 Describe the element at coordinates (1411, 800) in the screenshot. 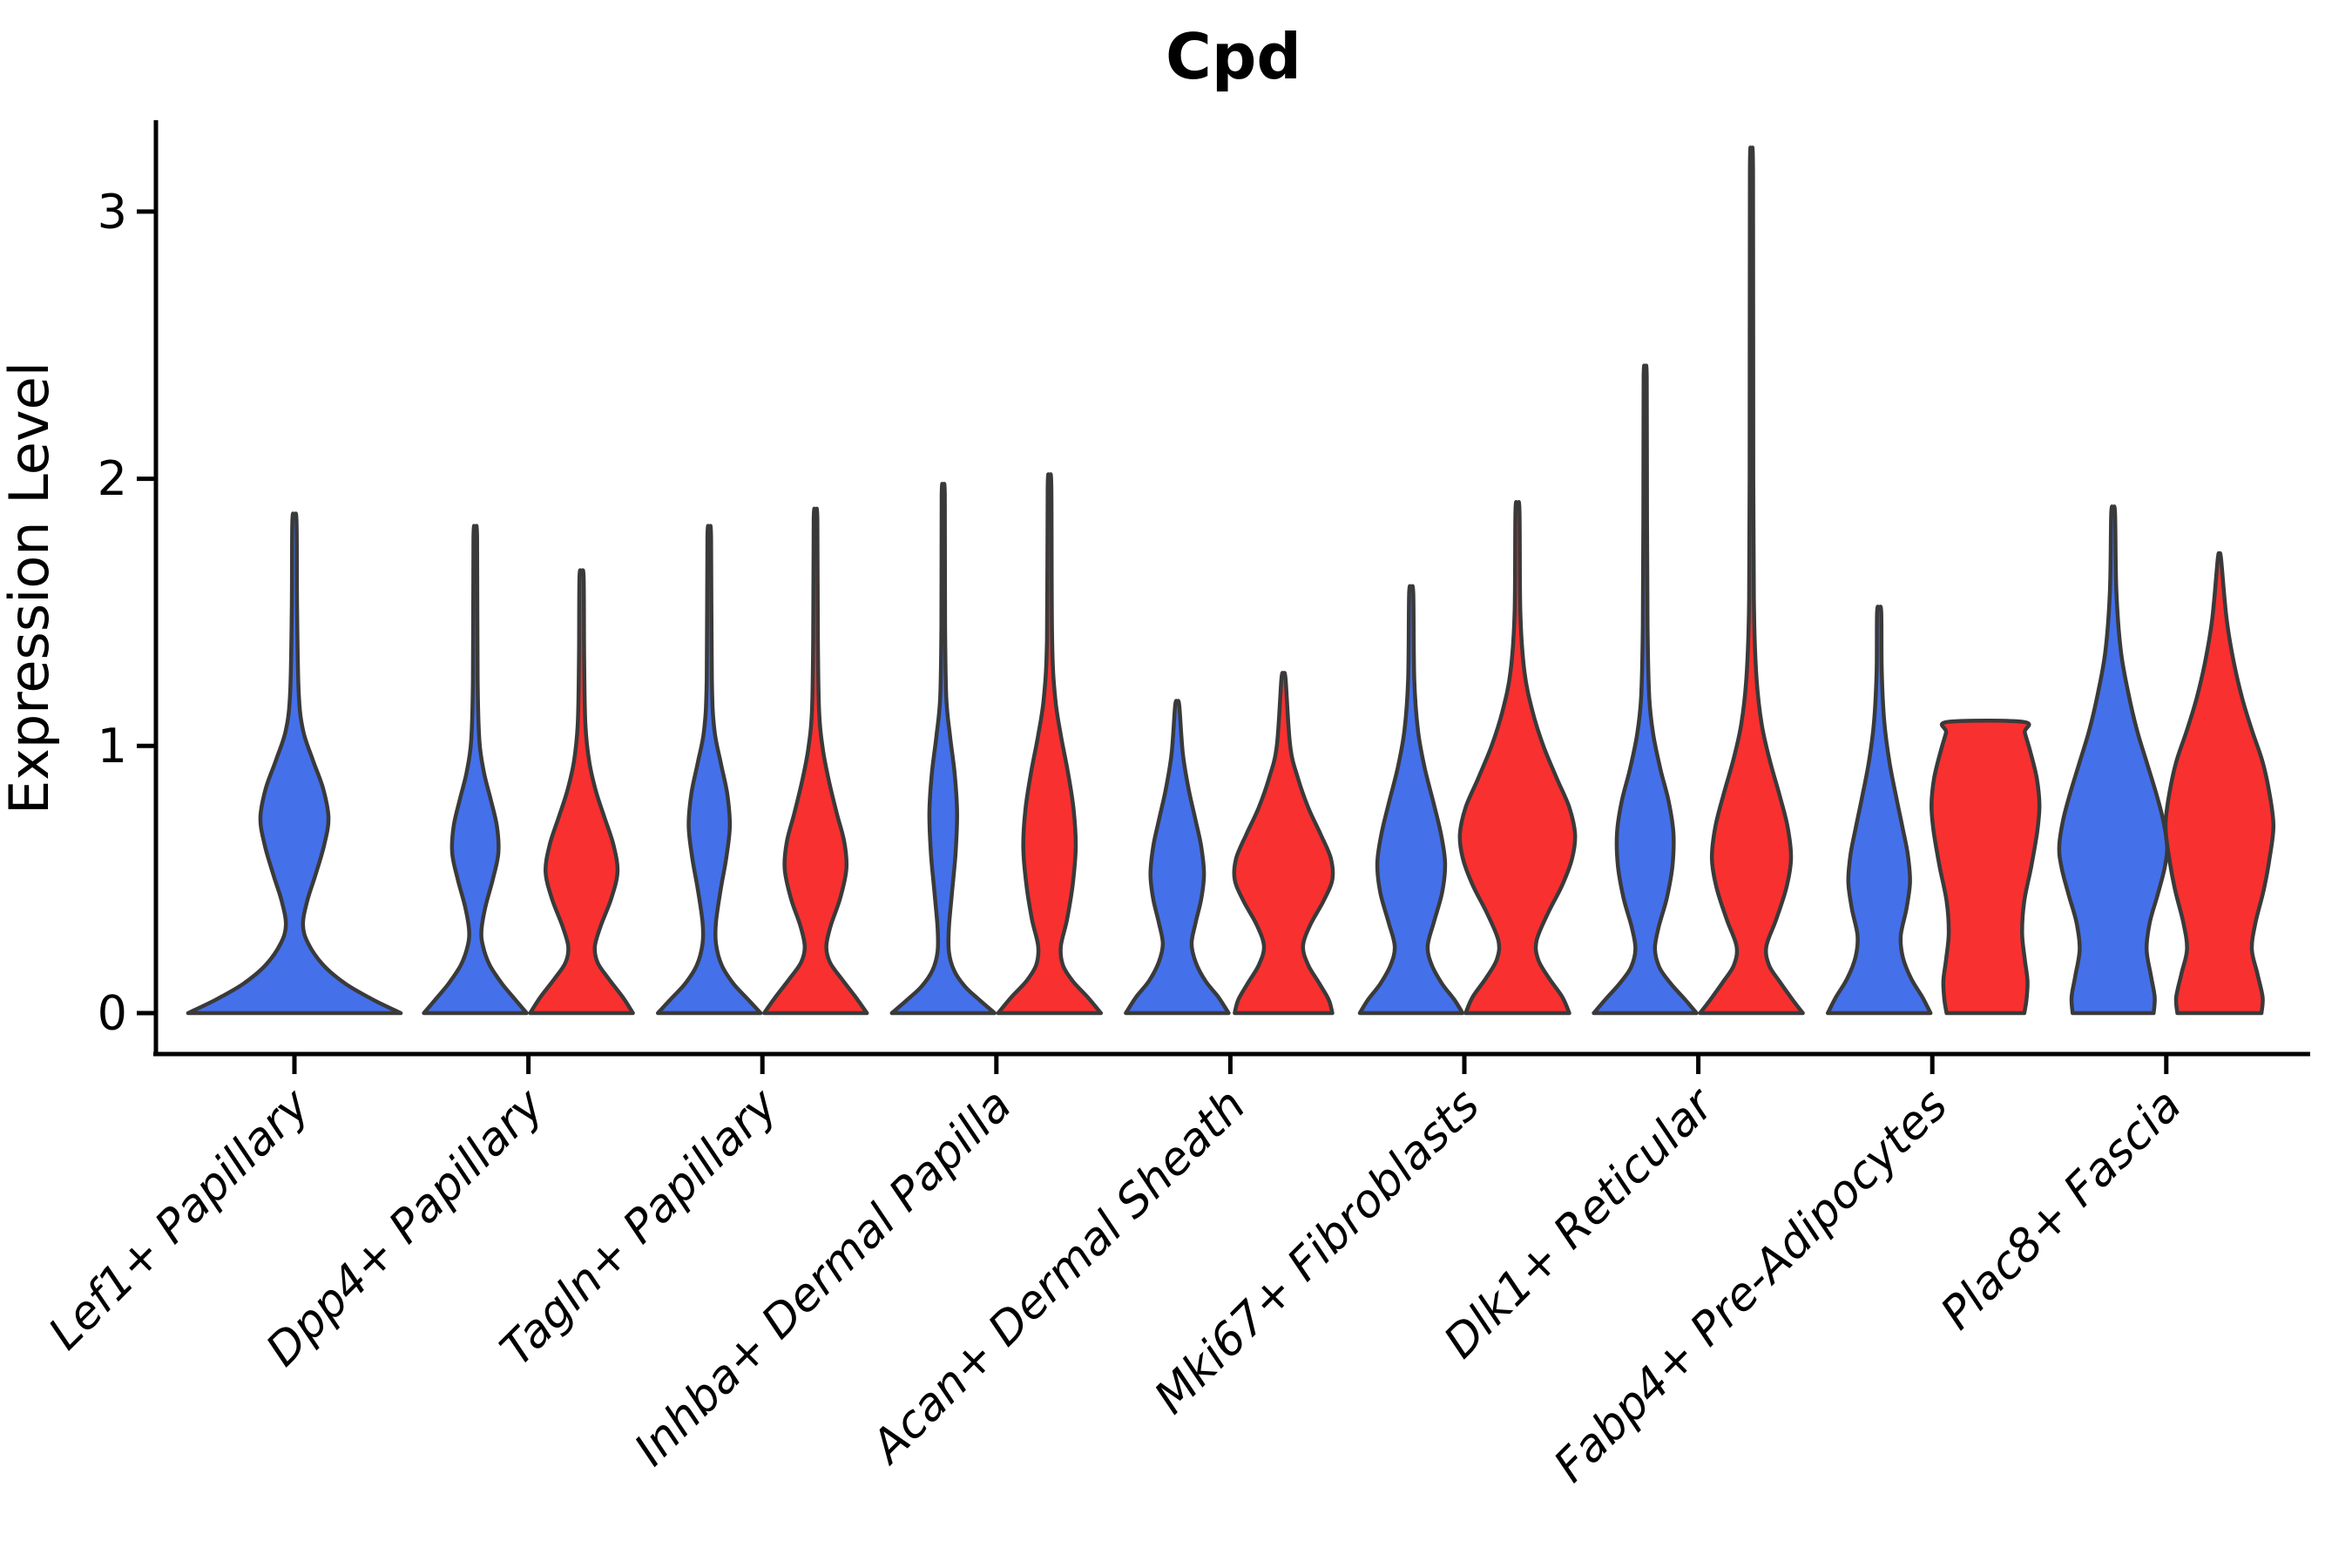

I see `violin-mki67-fibroblasts-blue` at that location.